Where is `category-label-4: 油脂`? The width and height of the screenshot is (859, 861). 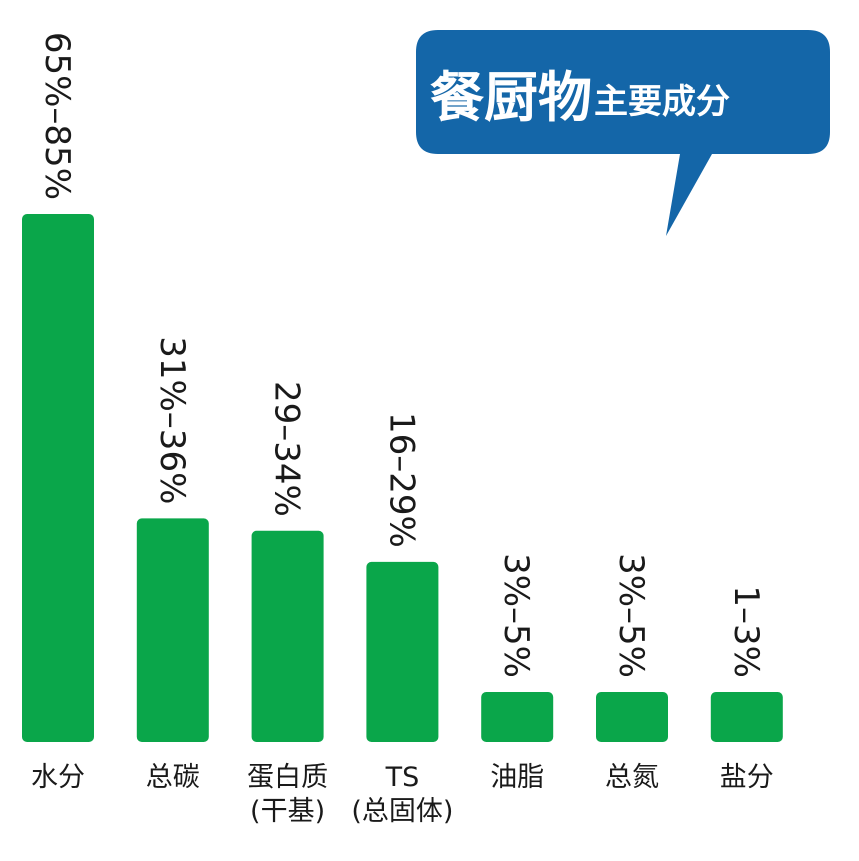
category-label-4: 油脂 is located at coordinates (517, 777).